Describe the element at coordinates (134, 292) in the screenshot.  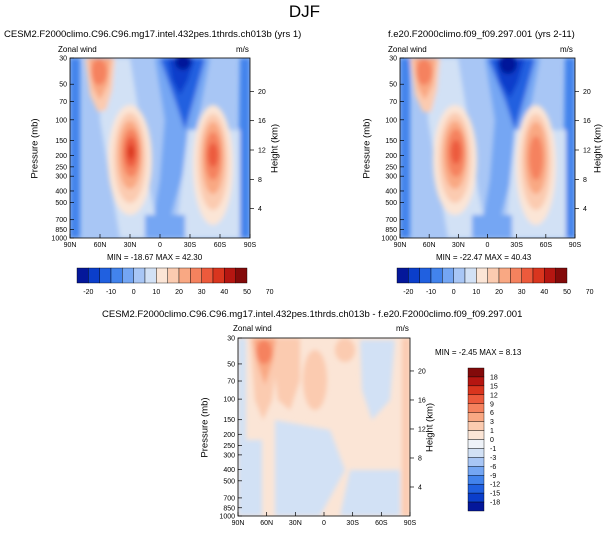
I see `colorbar-label: 0` at that location.